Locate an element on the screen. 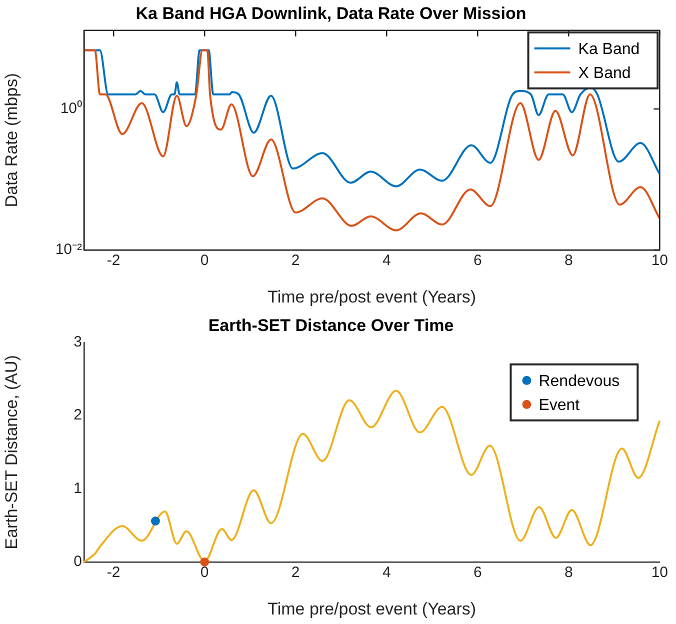 The image size is (676, 624). y-axis-title: Data Rate (mbps) is located at coordinates (11, 140).